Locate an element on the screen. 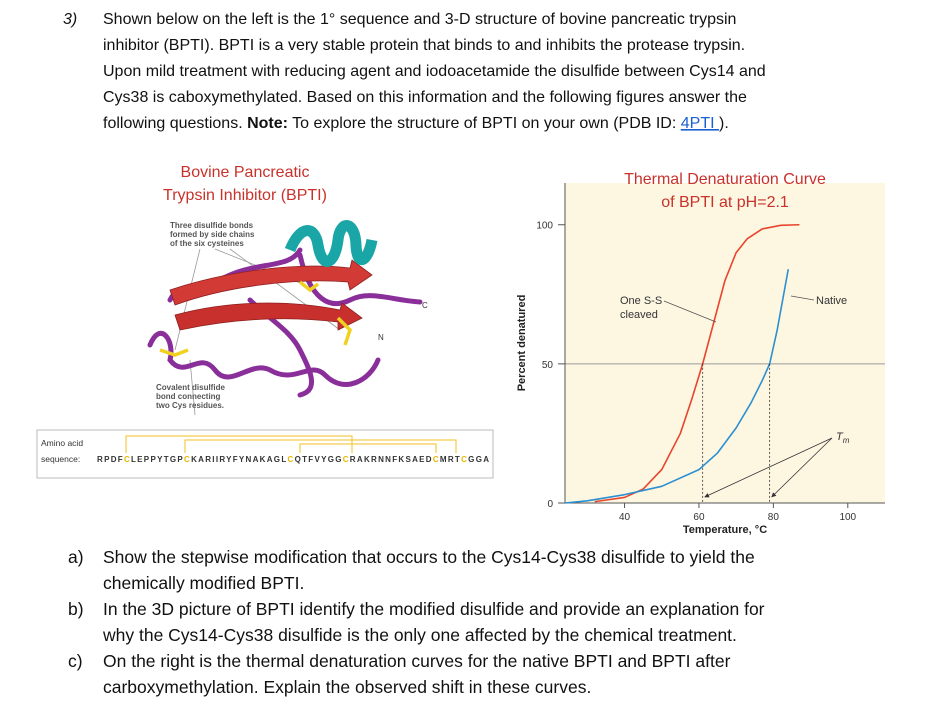 Image resolution: width=934 pixels, height=716 pixels. x-axis-label: Temperature, °C is located at coordinates (725, 530).